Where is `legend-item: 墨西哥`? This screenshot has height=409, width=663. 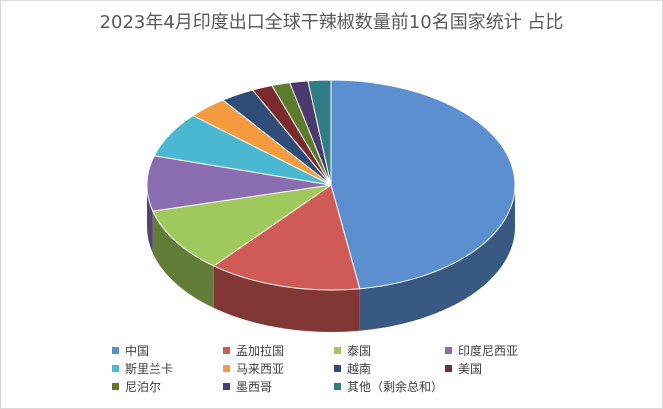
legend-item: 墨西哥 is located at coordinates (247, 387).